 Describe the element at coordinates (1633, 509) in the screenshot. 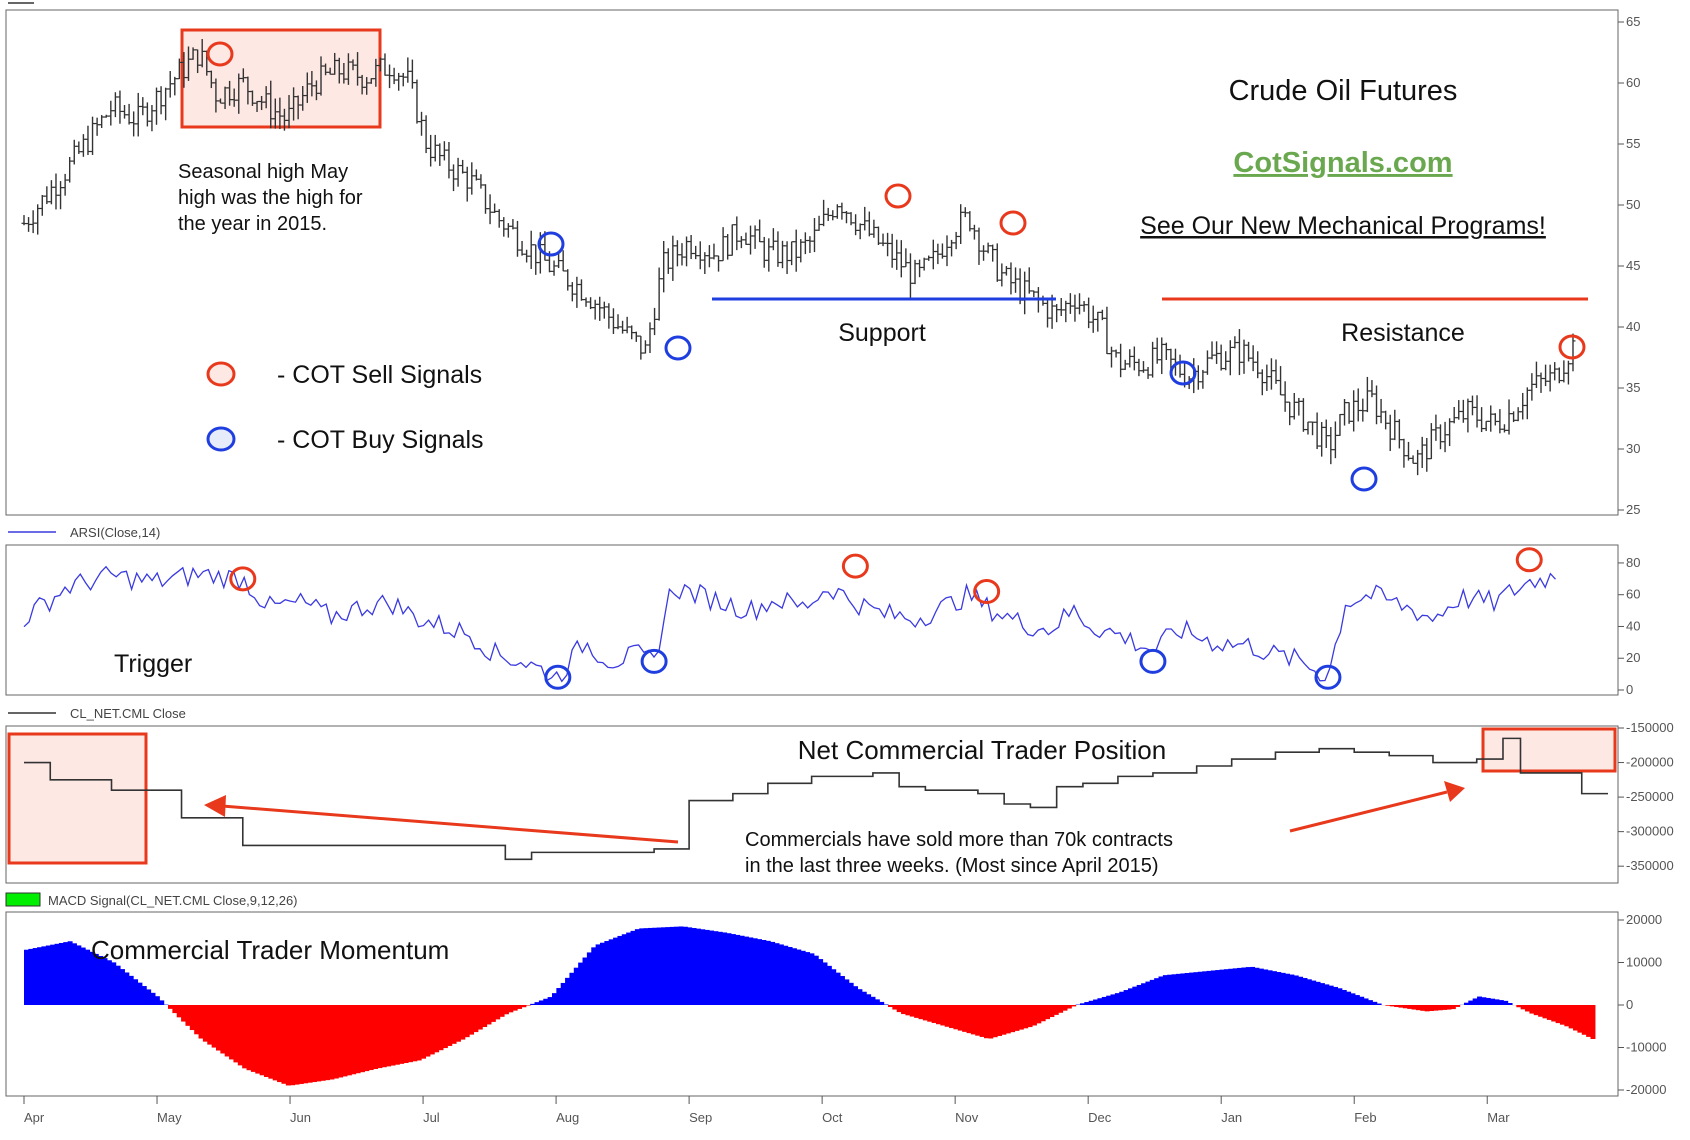

I see `y-tick-label: 25` at that location.